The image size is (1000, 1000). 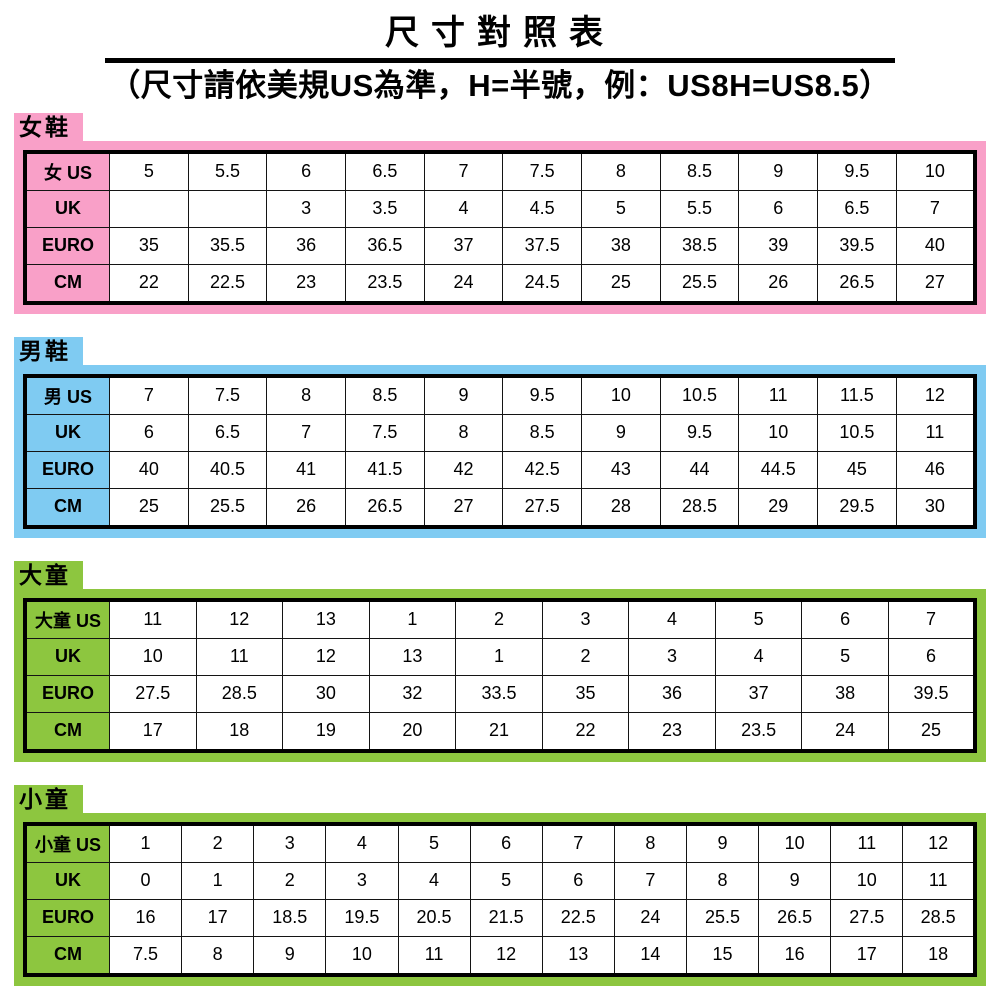 I want to click on size-cell: 26.5, so click(x=795, y=917).